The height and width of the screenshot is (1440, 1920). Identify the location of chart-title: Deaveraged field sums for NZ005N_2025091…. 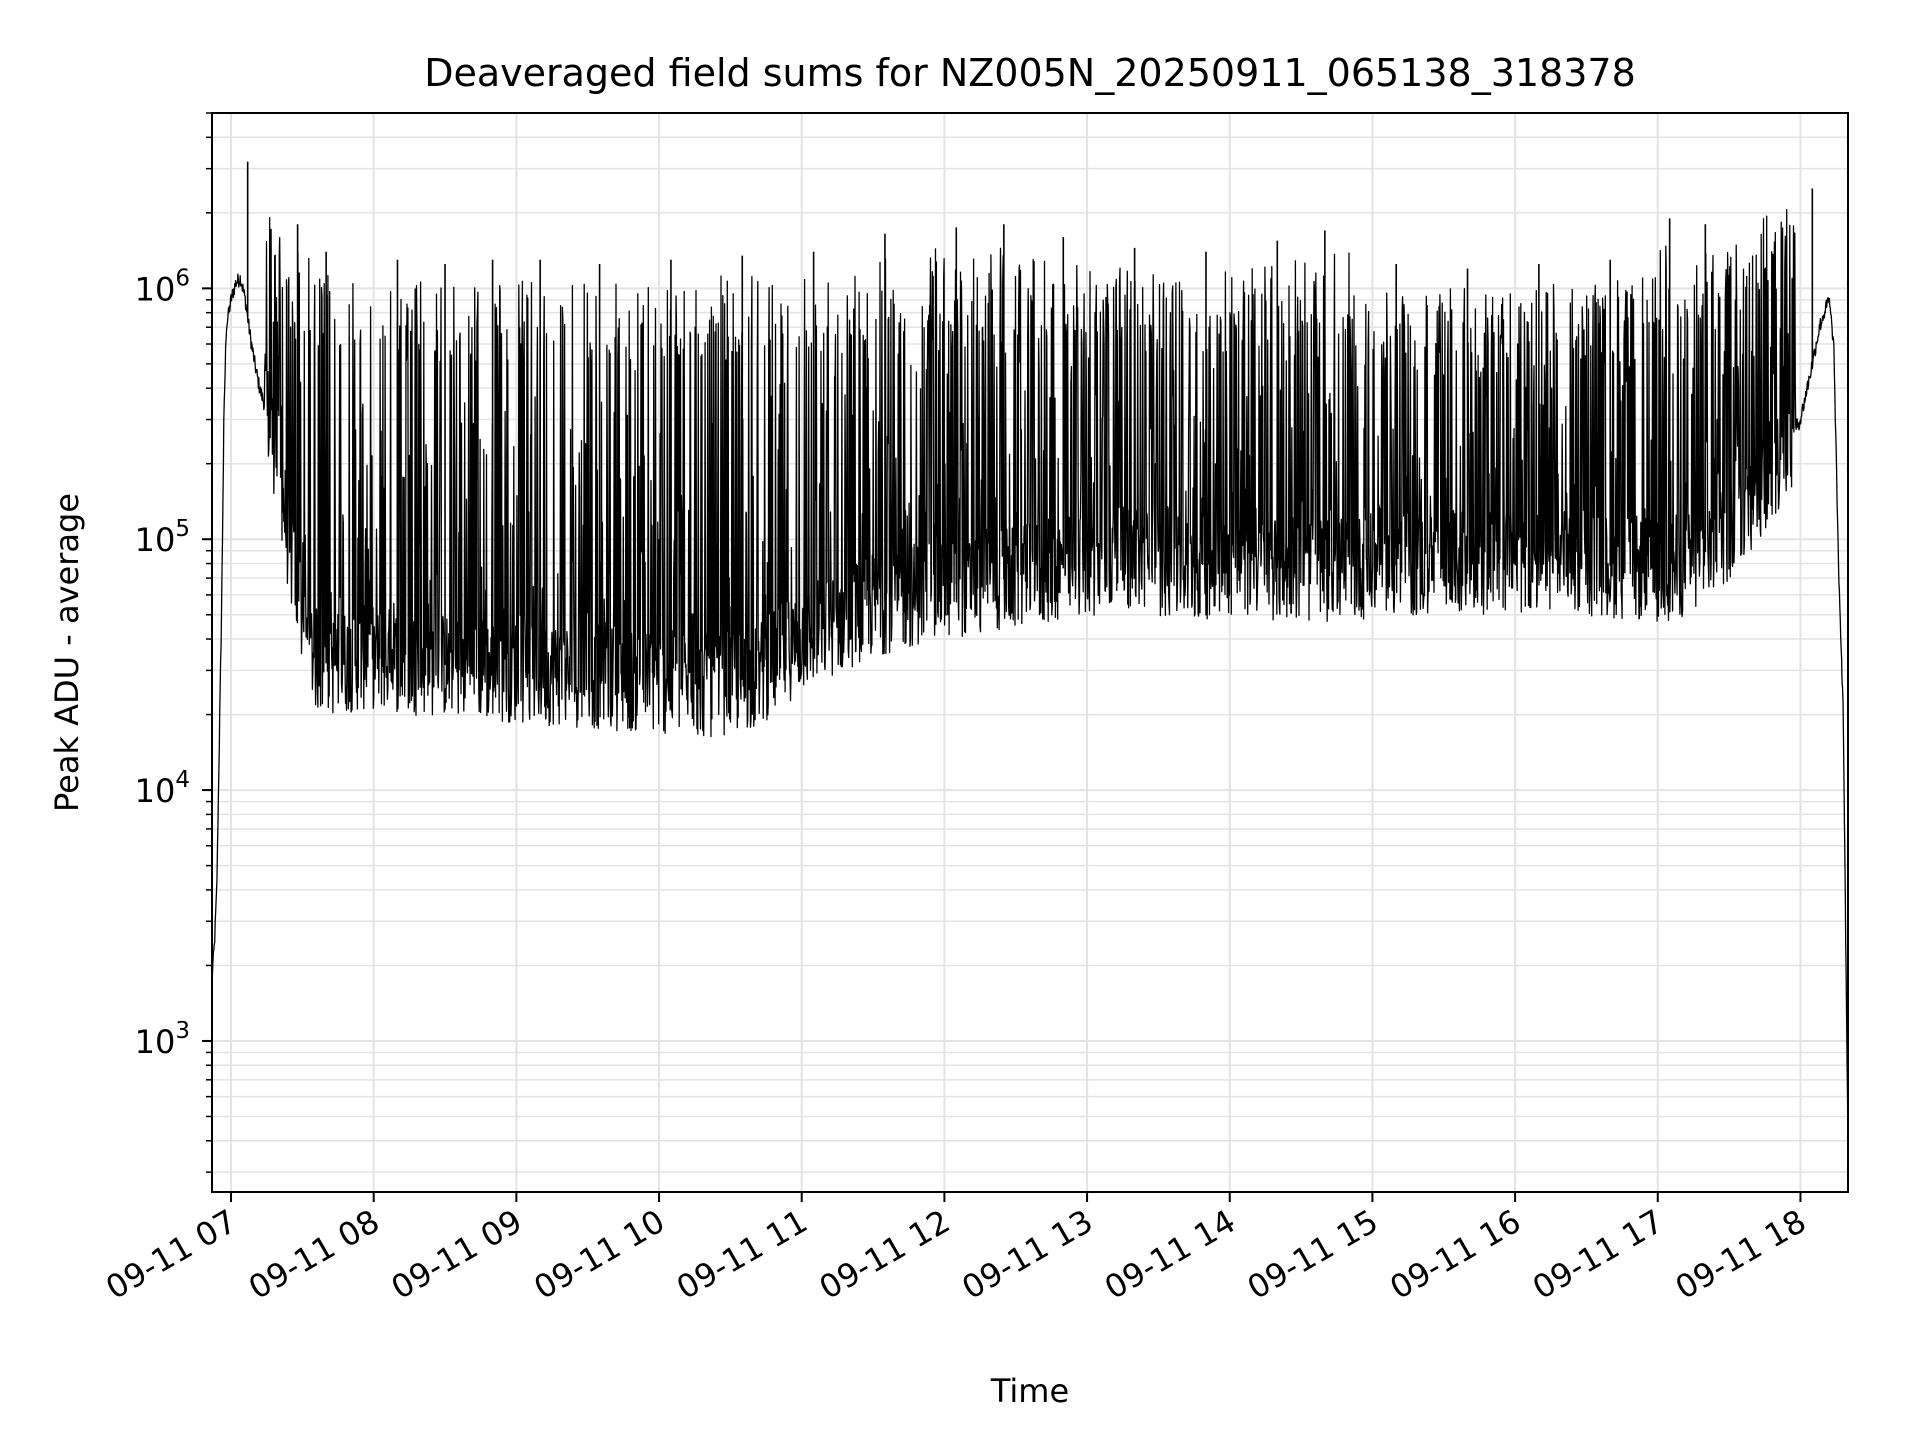
(1030, 73).